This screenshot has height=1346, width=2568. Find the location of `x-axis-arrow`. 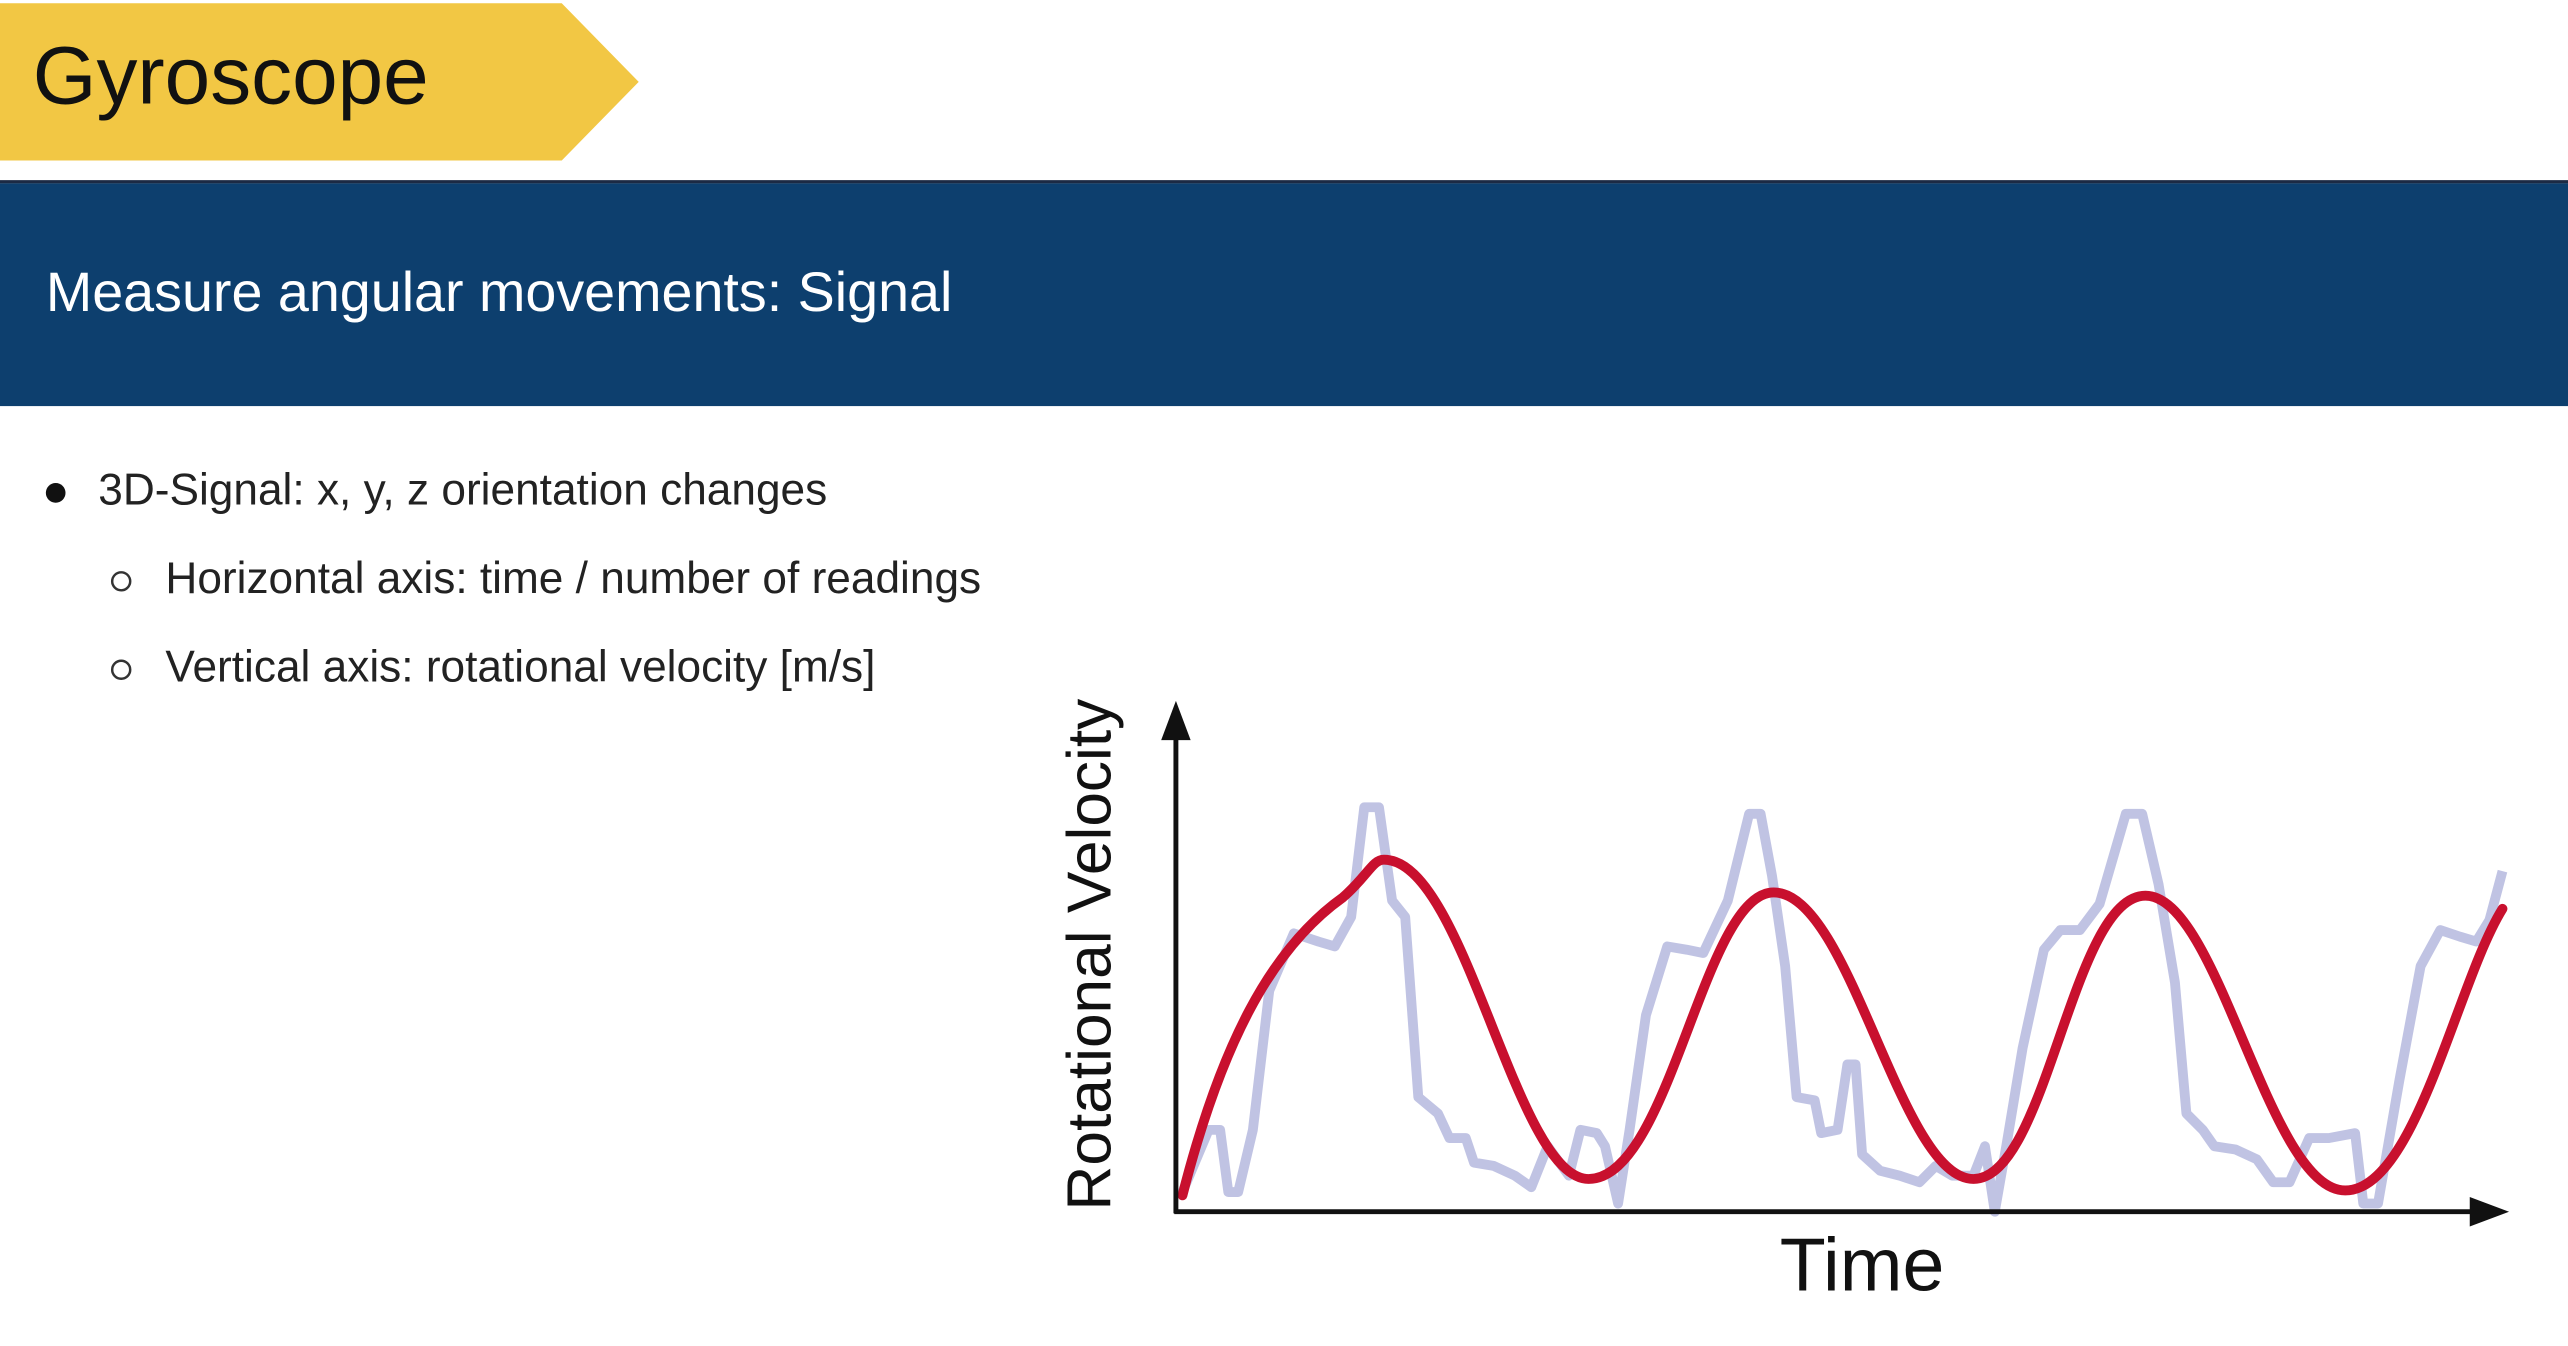

x-axis-arrow is located at coordinates (2489, 1211).